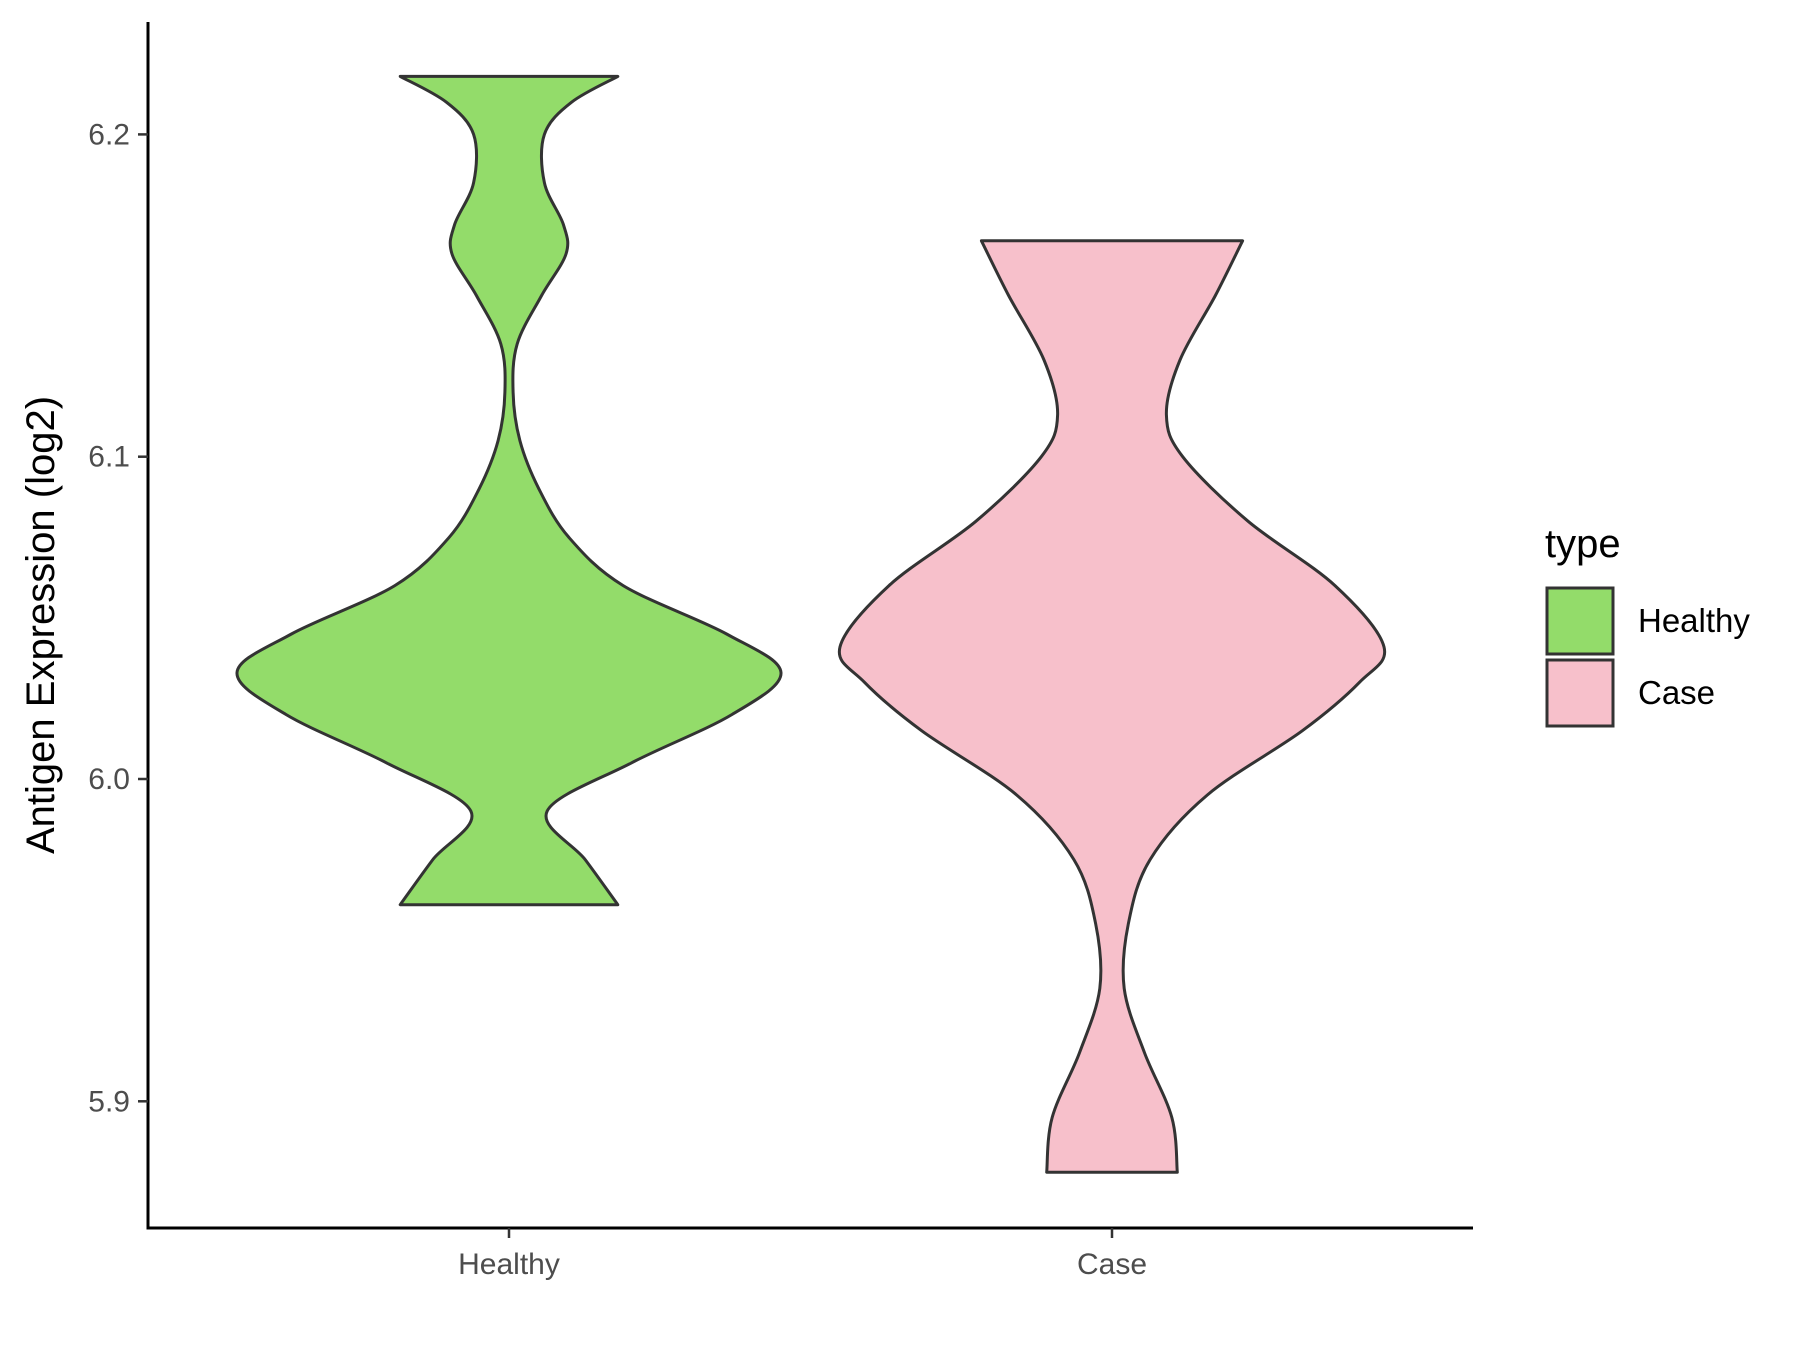  What do you see at coordinates (1694, 620) in the screenshot?
I see `legend-label-healthy: Healthy` at bounding box center [1694, 620].